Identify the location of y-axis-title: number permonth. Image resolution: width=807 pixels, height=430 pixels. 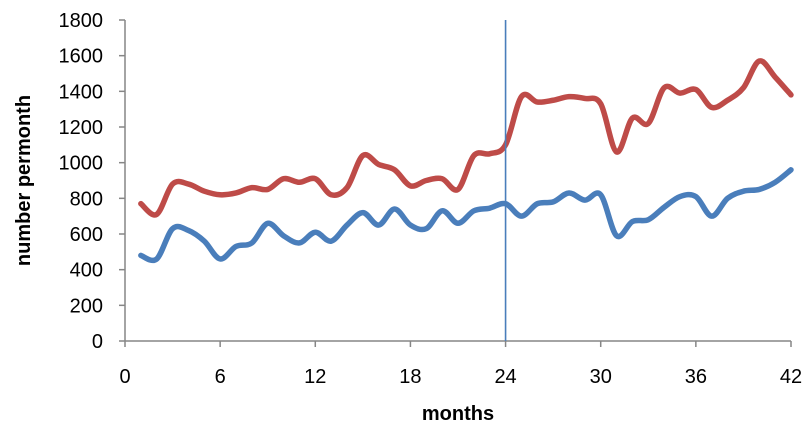
(24, 180).